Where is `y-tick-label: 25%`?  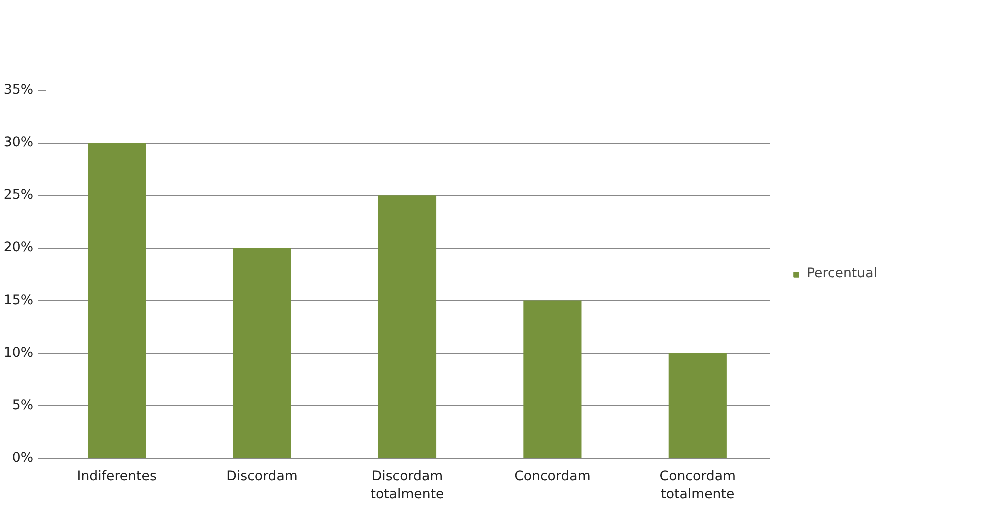
y-tick-label: 25% is located at coordinates (19, 196).